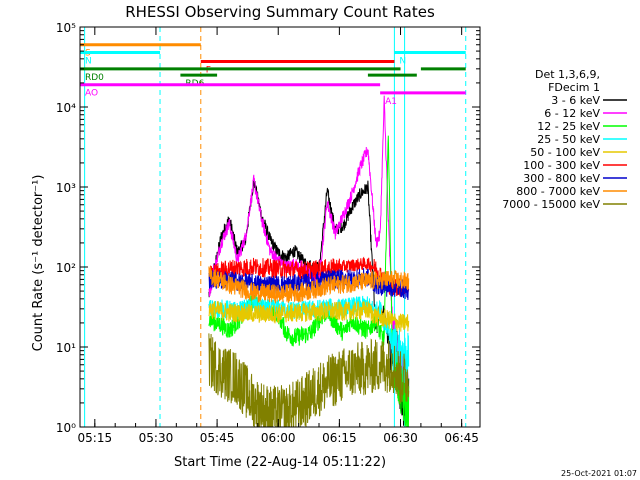  Describe the element at coordinates (561, 165) in the screenshot. I see `legend-label-5: 100 - 300 keV` at that location.